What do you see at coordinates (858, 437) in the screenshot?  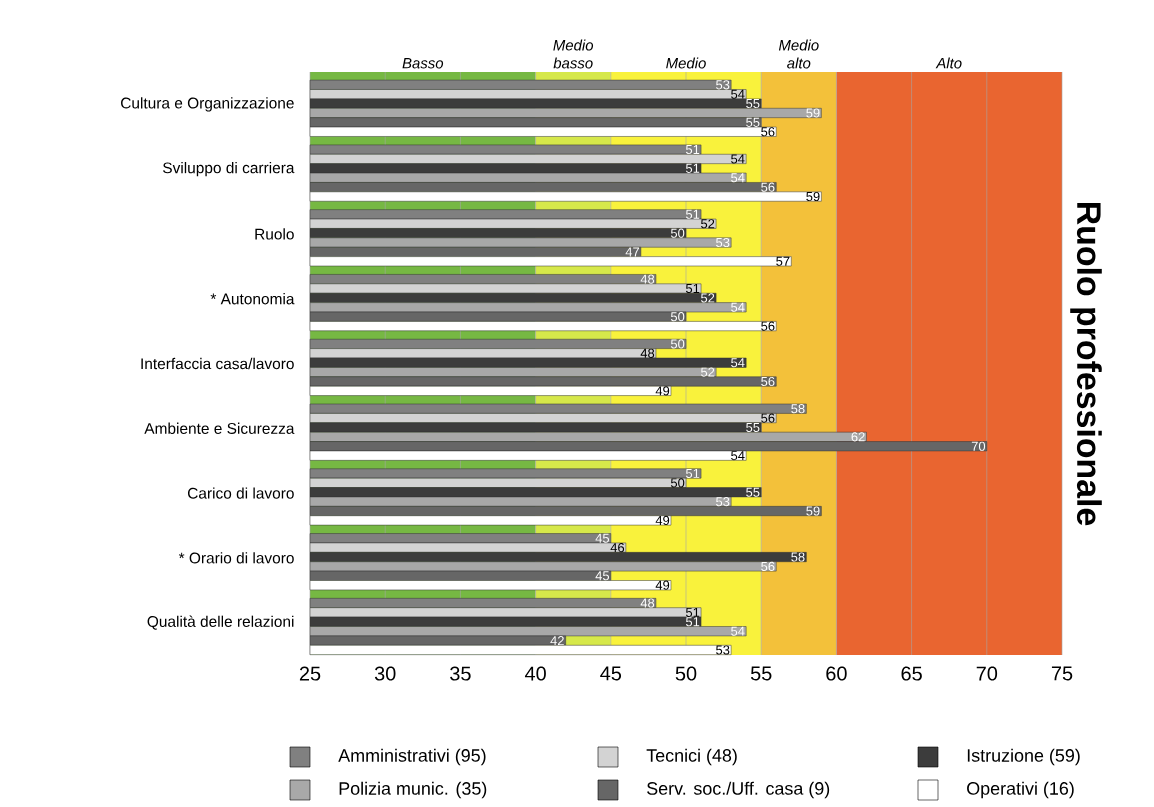 I see `data-label: 62` at bounding box center [858, 437].